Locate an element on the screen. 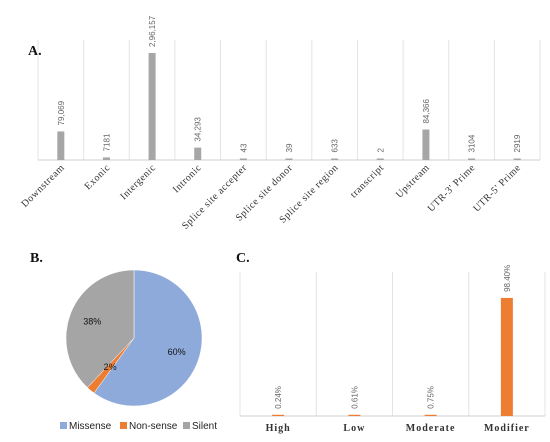 The width and height of the screenshot is (550, 442). category-label: Downstream is located at coordinates (42, 185).